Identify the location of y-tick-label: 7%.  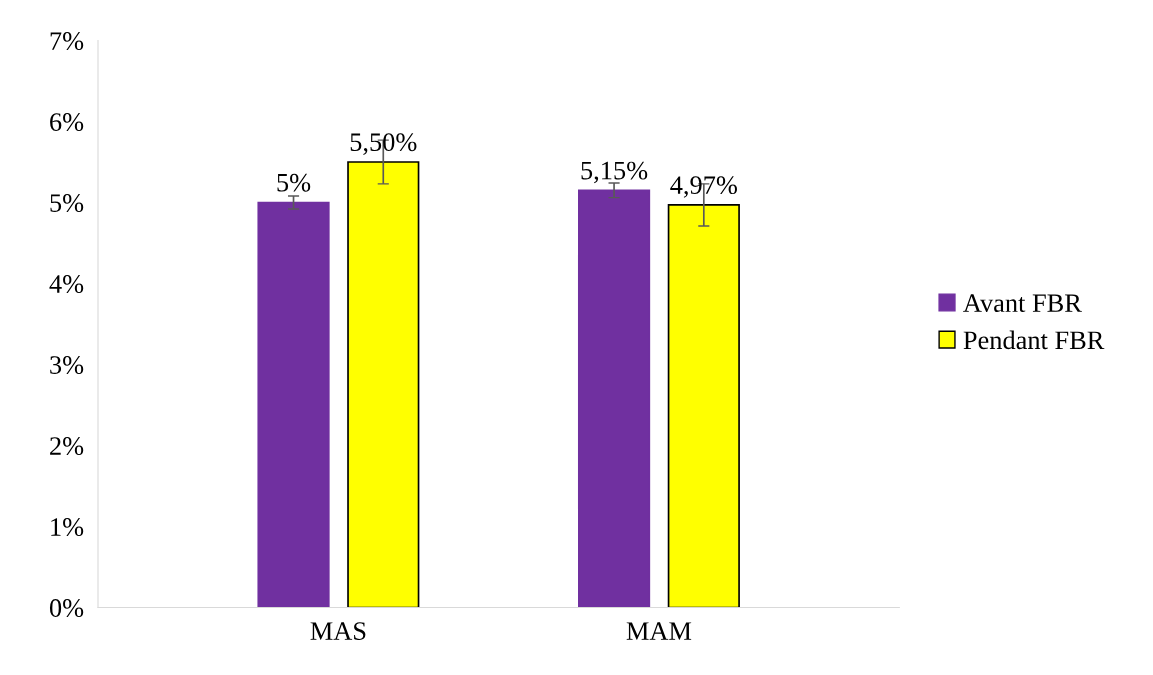
(67, 41).